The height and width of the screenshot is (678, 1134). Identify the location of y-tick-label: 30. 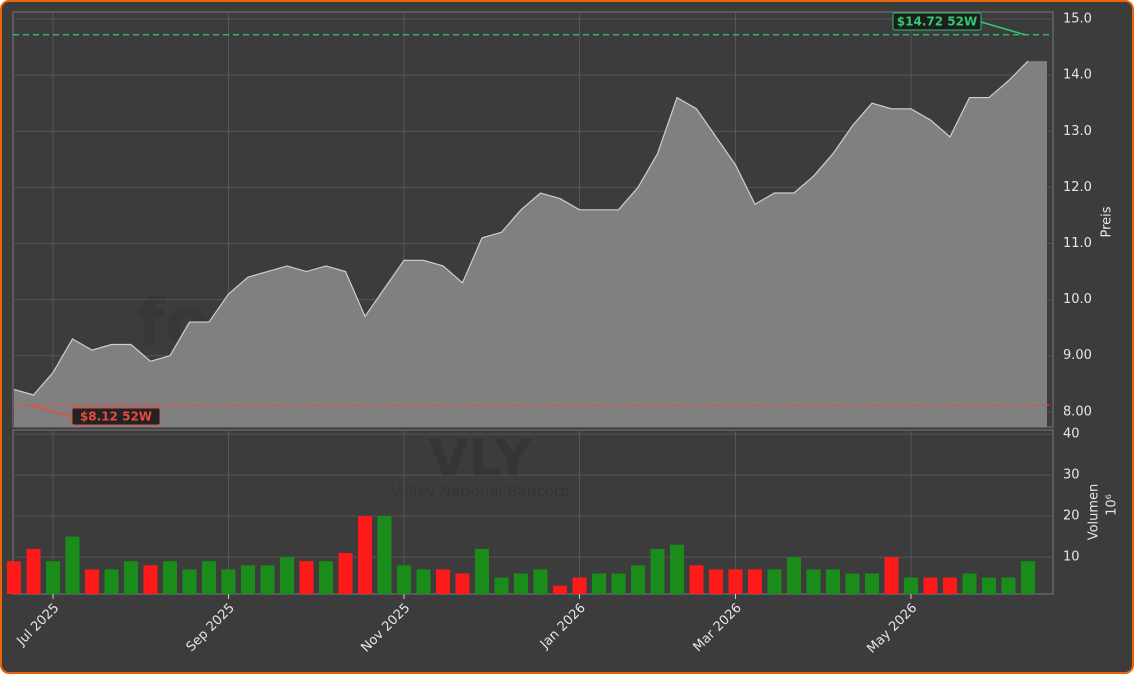
(1071, 475).